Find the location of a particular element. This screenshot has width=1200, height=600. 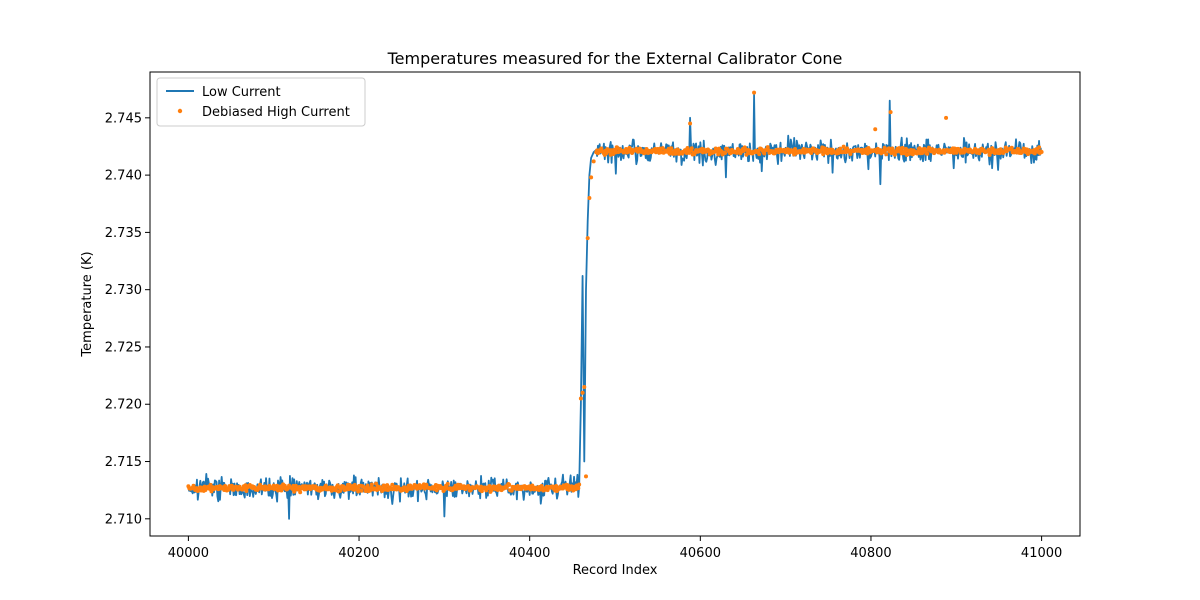

x-tick-label: 41000 is located at coordinates (1041, 553).